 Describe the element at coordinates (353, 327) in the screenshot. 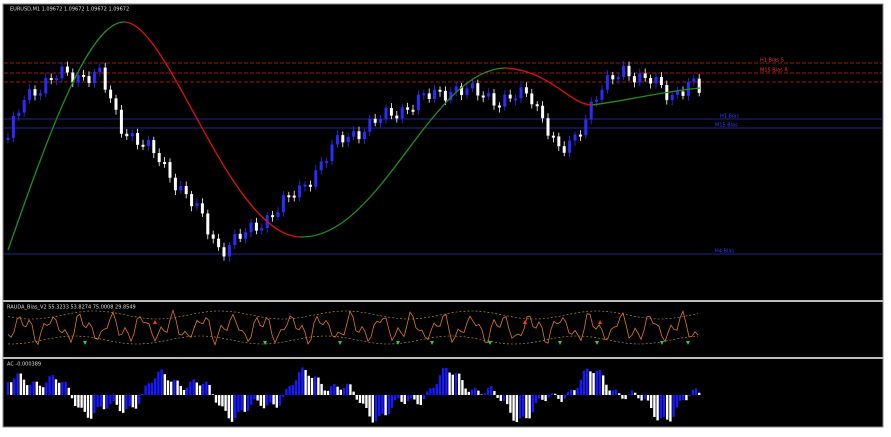

I see `osc-line` at that location.